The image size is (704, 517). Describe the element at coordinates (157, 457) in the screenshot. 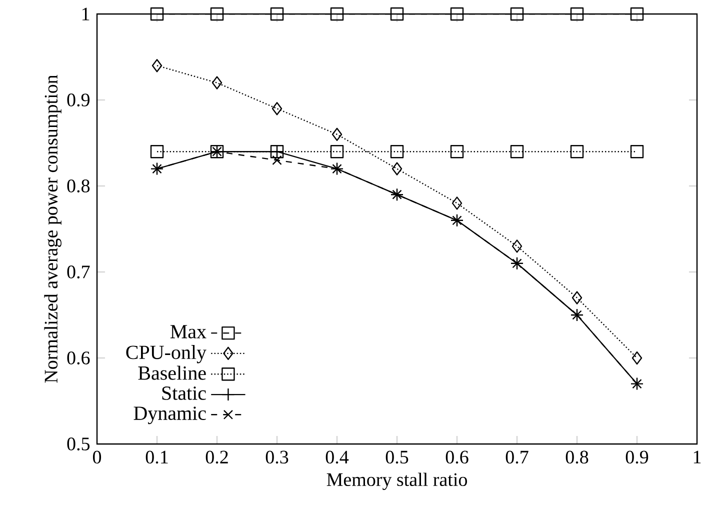

I see `x-tick-label: 0.1` at that location.